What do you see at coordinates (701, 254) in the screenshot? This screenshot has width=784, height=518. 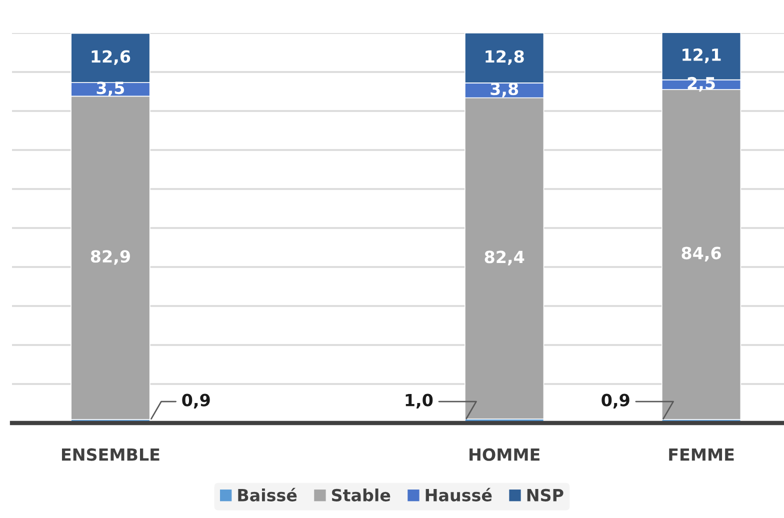 I see `data-label: 84,6` at bounding box center [701, 254].